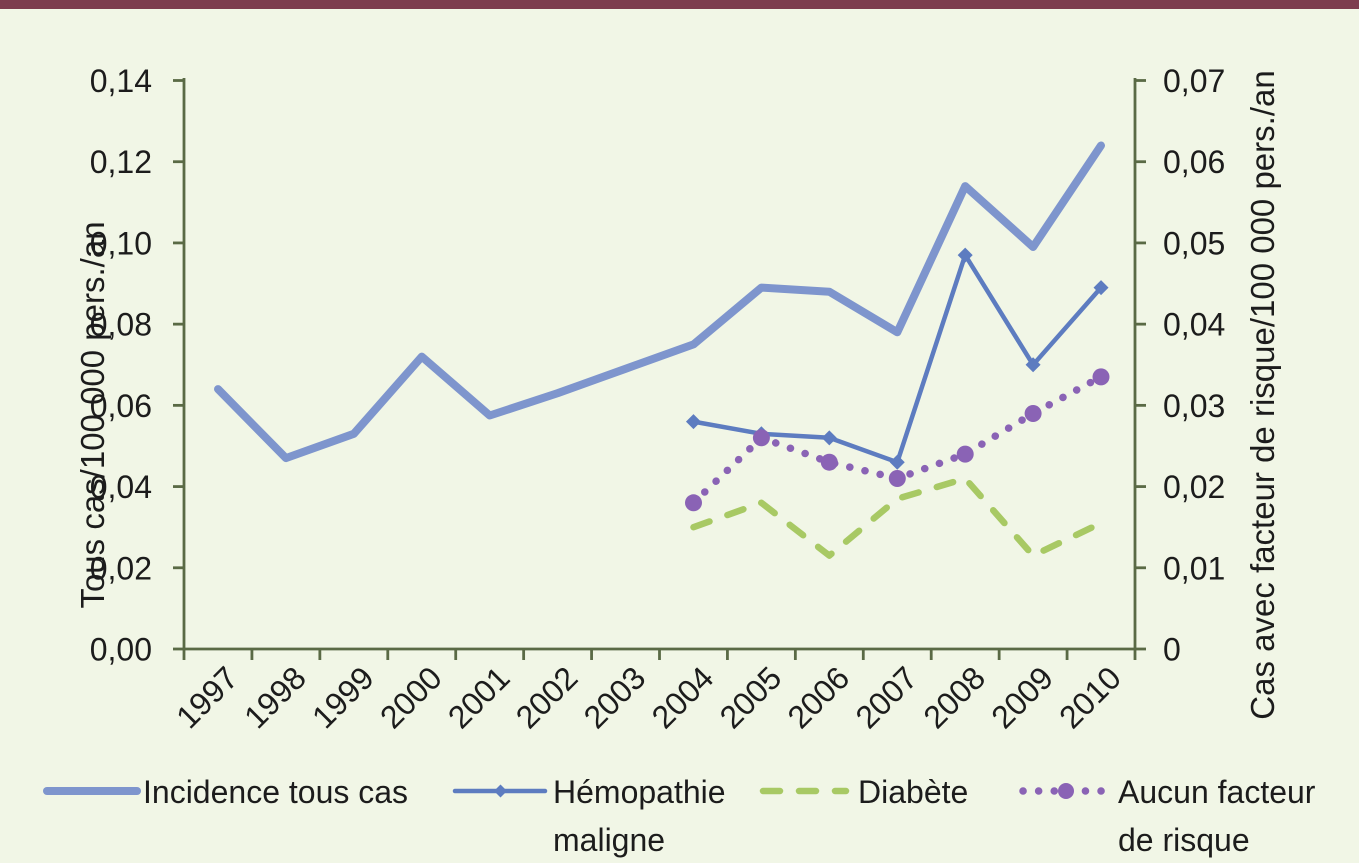 The image size is (1359, 863). Describe the element at coordinates (679, 4) in the screenshot. I see `top-accent-bar` at that location.